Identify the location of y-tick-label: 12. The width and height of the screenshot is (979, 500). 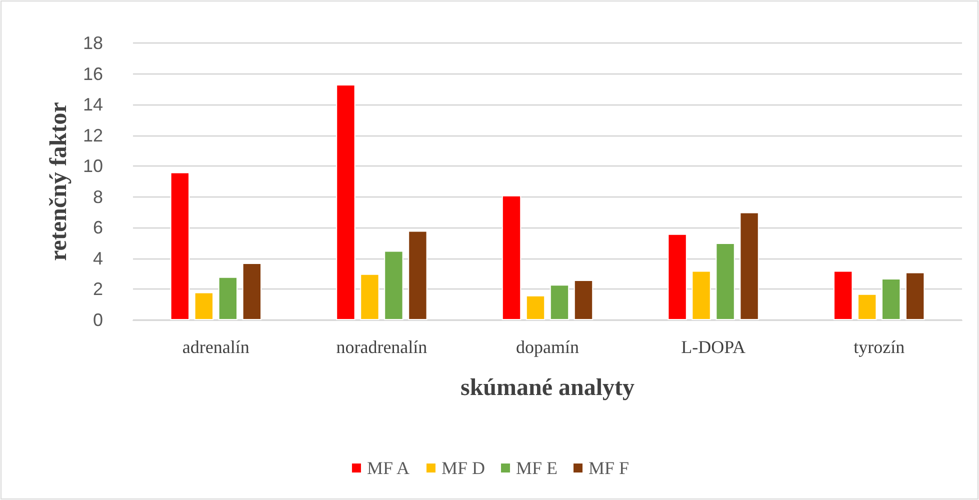
(92, 135).